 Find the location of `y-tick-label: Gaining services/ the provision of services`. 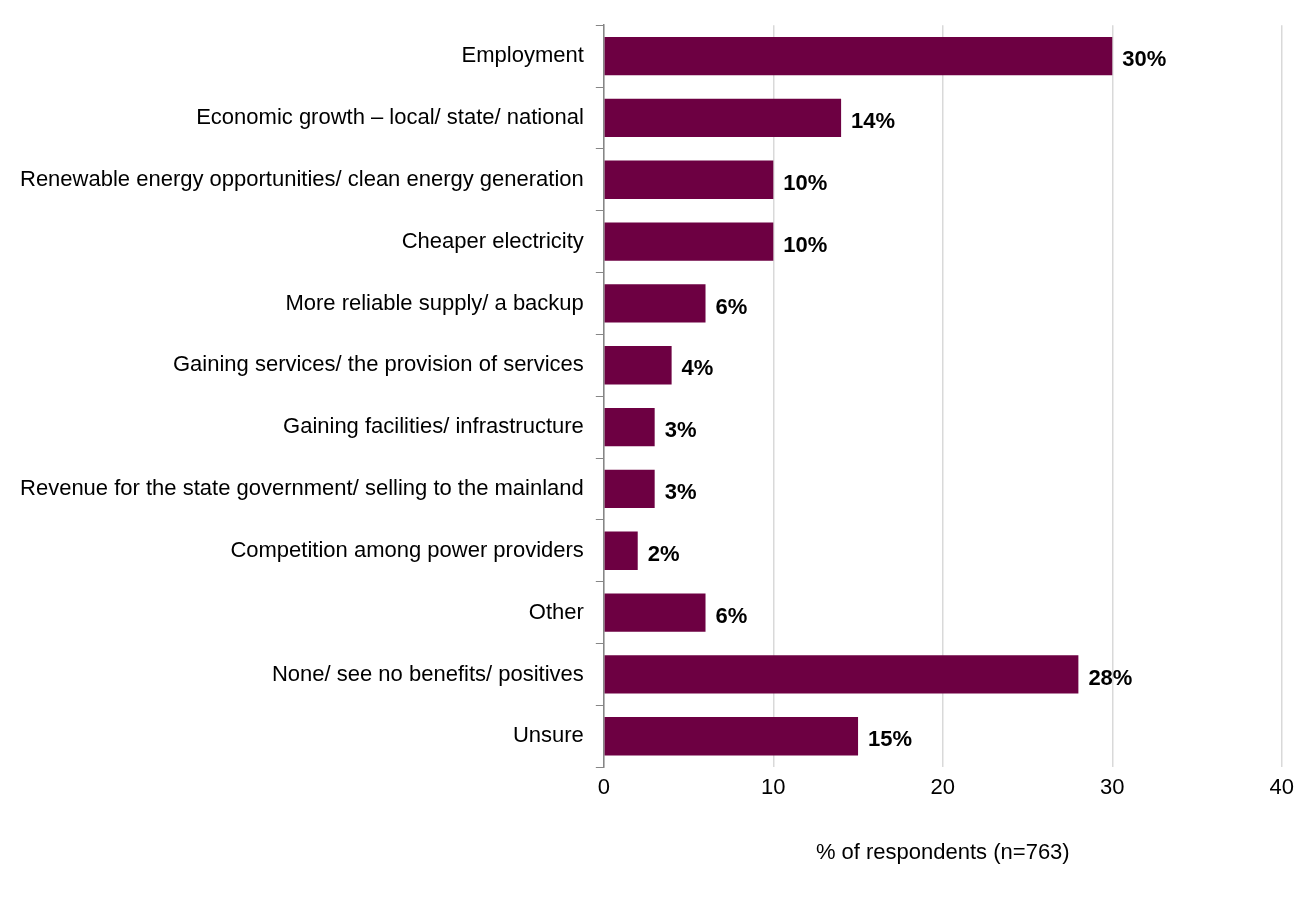

y-tick-label: Gaining services/ the provision of services is located at coordinates (378, 364).